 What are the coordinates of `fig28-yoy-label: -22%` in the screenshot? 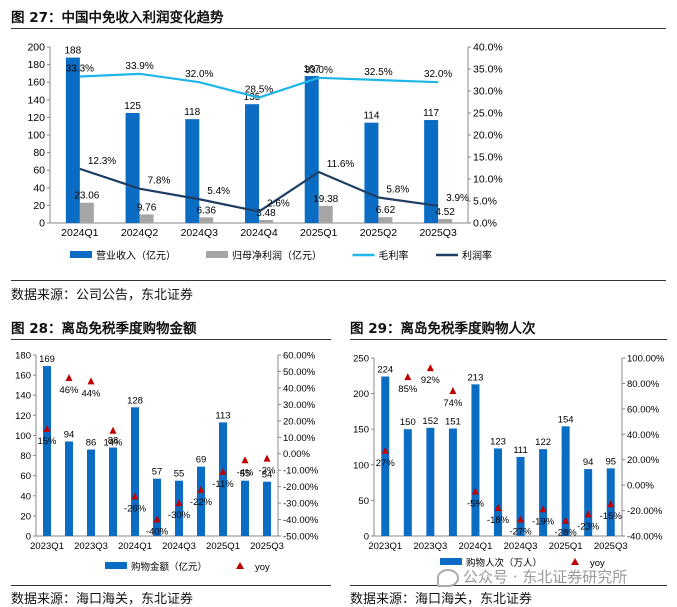 It's located at (201, 502).